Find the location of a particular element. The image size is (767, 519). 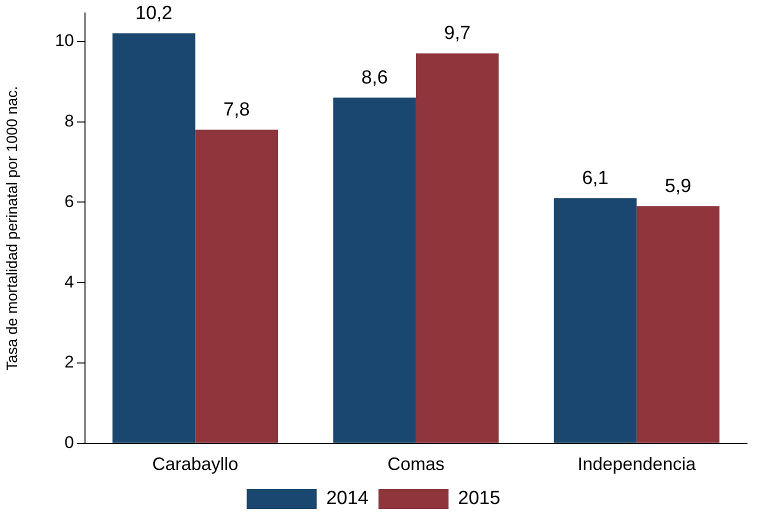

data-label: 9,7 is located at coordinates (457, 33).